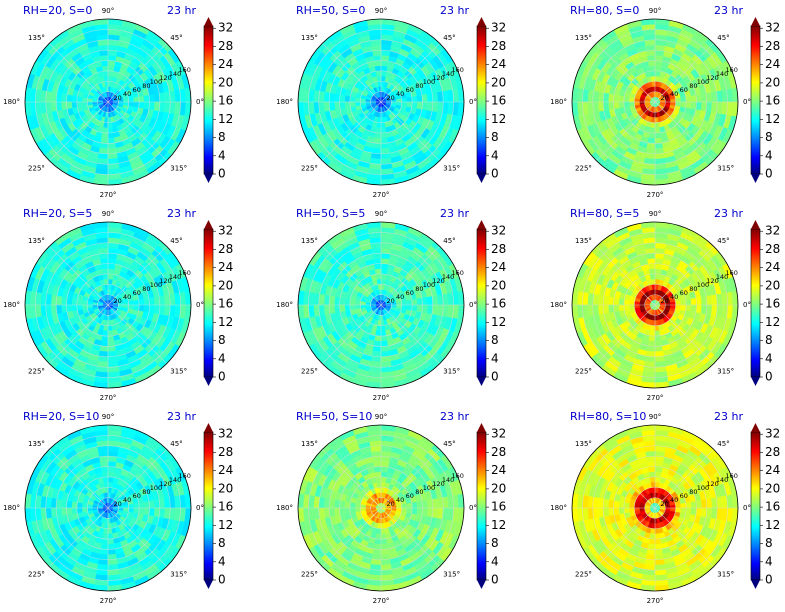 The width and height of the screenshot is (785, 612). Describe the element at coordinates (723, 38) in the screenshot. I see `angle-tick-label: 45°` at that location.